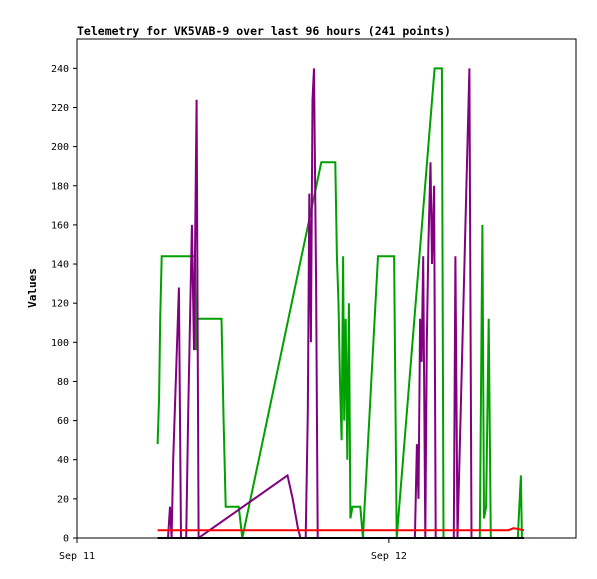  Describe the element at coordinates (66, 539) in the screenshot. I see `y-tick-label: 0` at that location.